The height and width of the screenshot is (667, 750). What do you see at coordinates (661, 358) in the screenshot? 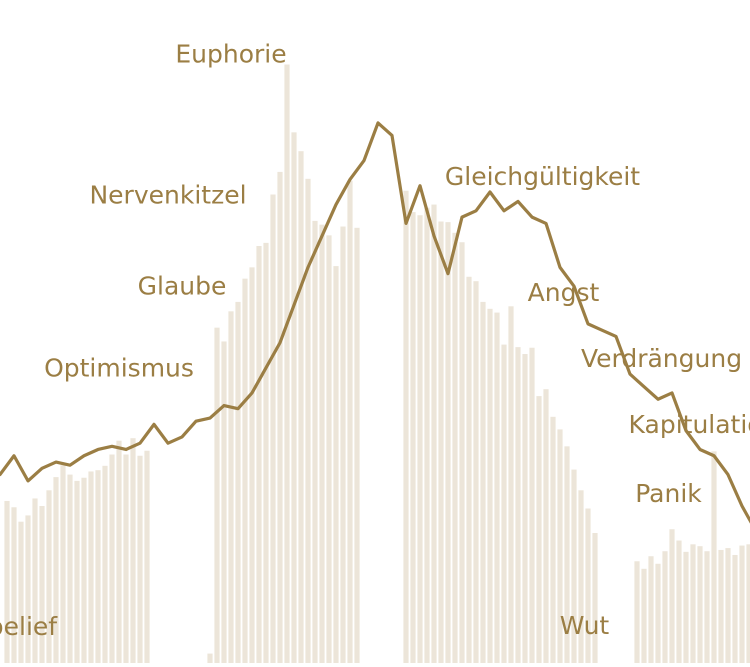
I see `phase-label: Verdrängung` at bounding box center [661, 358].